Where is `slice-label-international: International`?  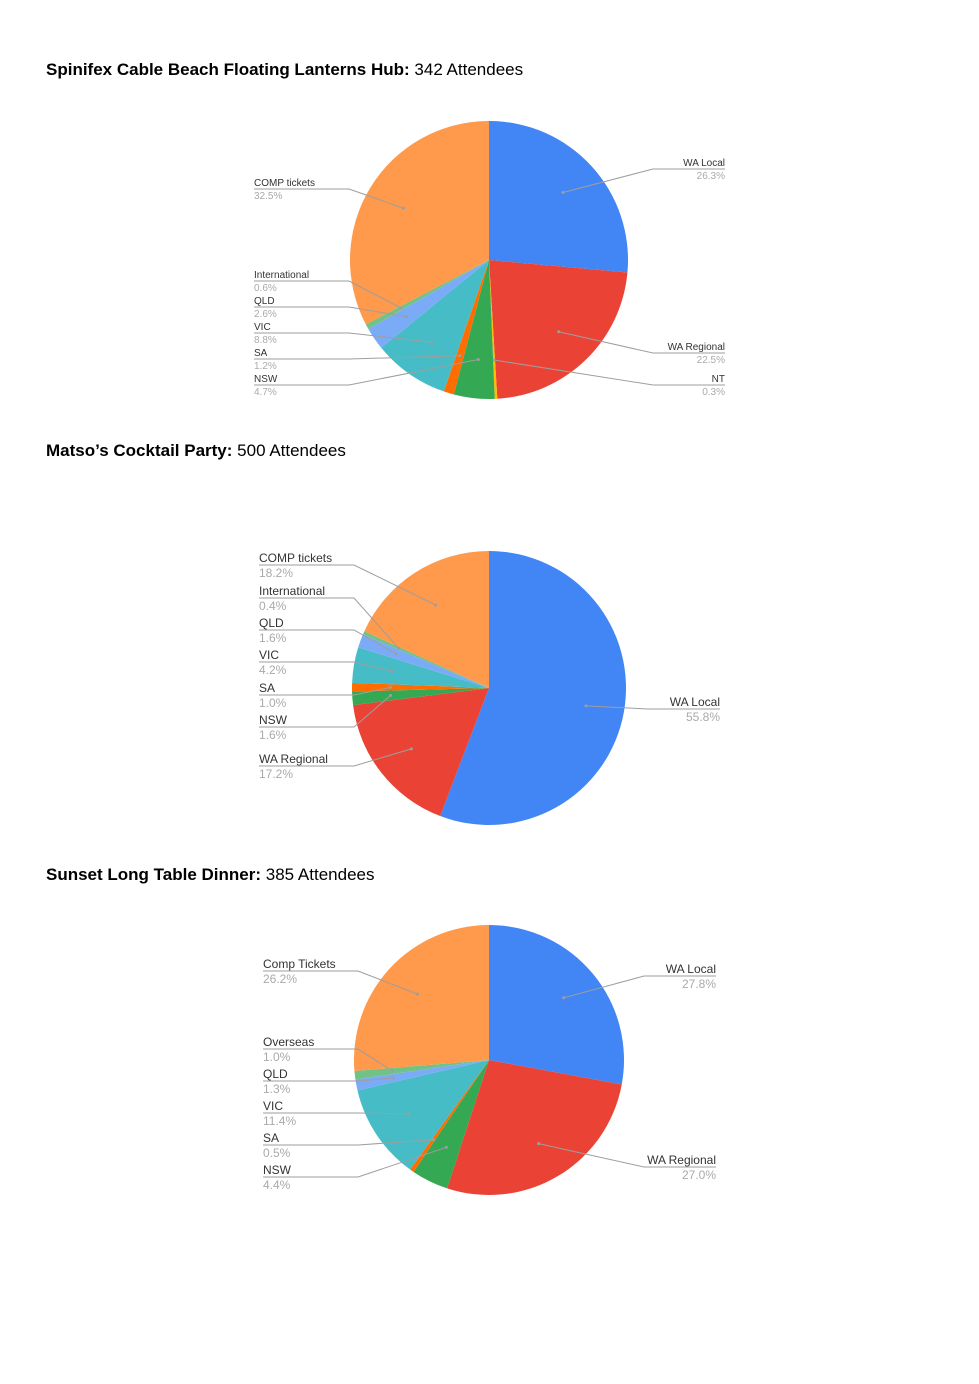
slice-label-international: International is located at coordinates (292, 591).